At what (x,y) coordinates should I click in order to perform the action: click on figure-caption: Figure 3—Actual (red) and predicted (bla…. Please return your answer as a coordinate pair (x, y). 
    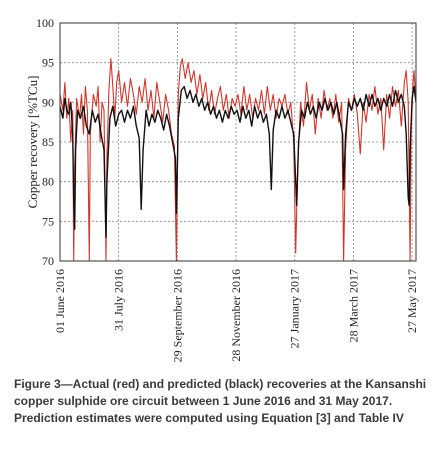
    Looking at the image, I should click on (220, 401).